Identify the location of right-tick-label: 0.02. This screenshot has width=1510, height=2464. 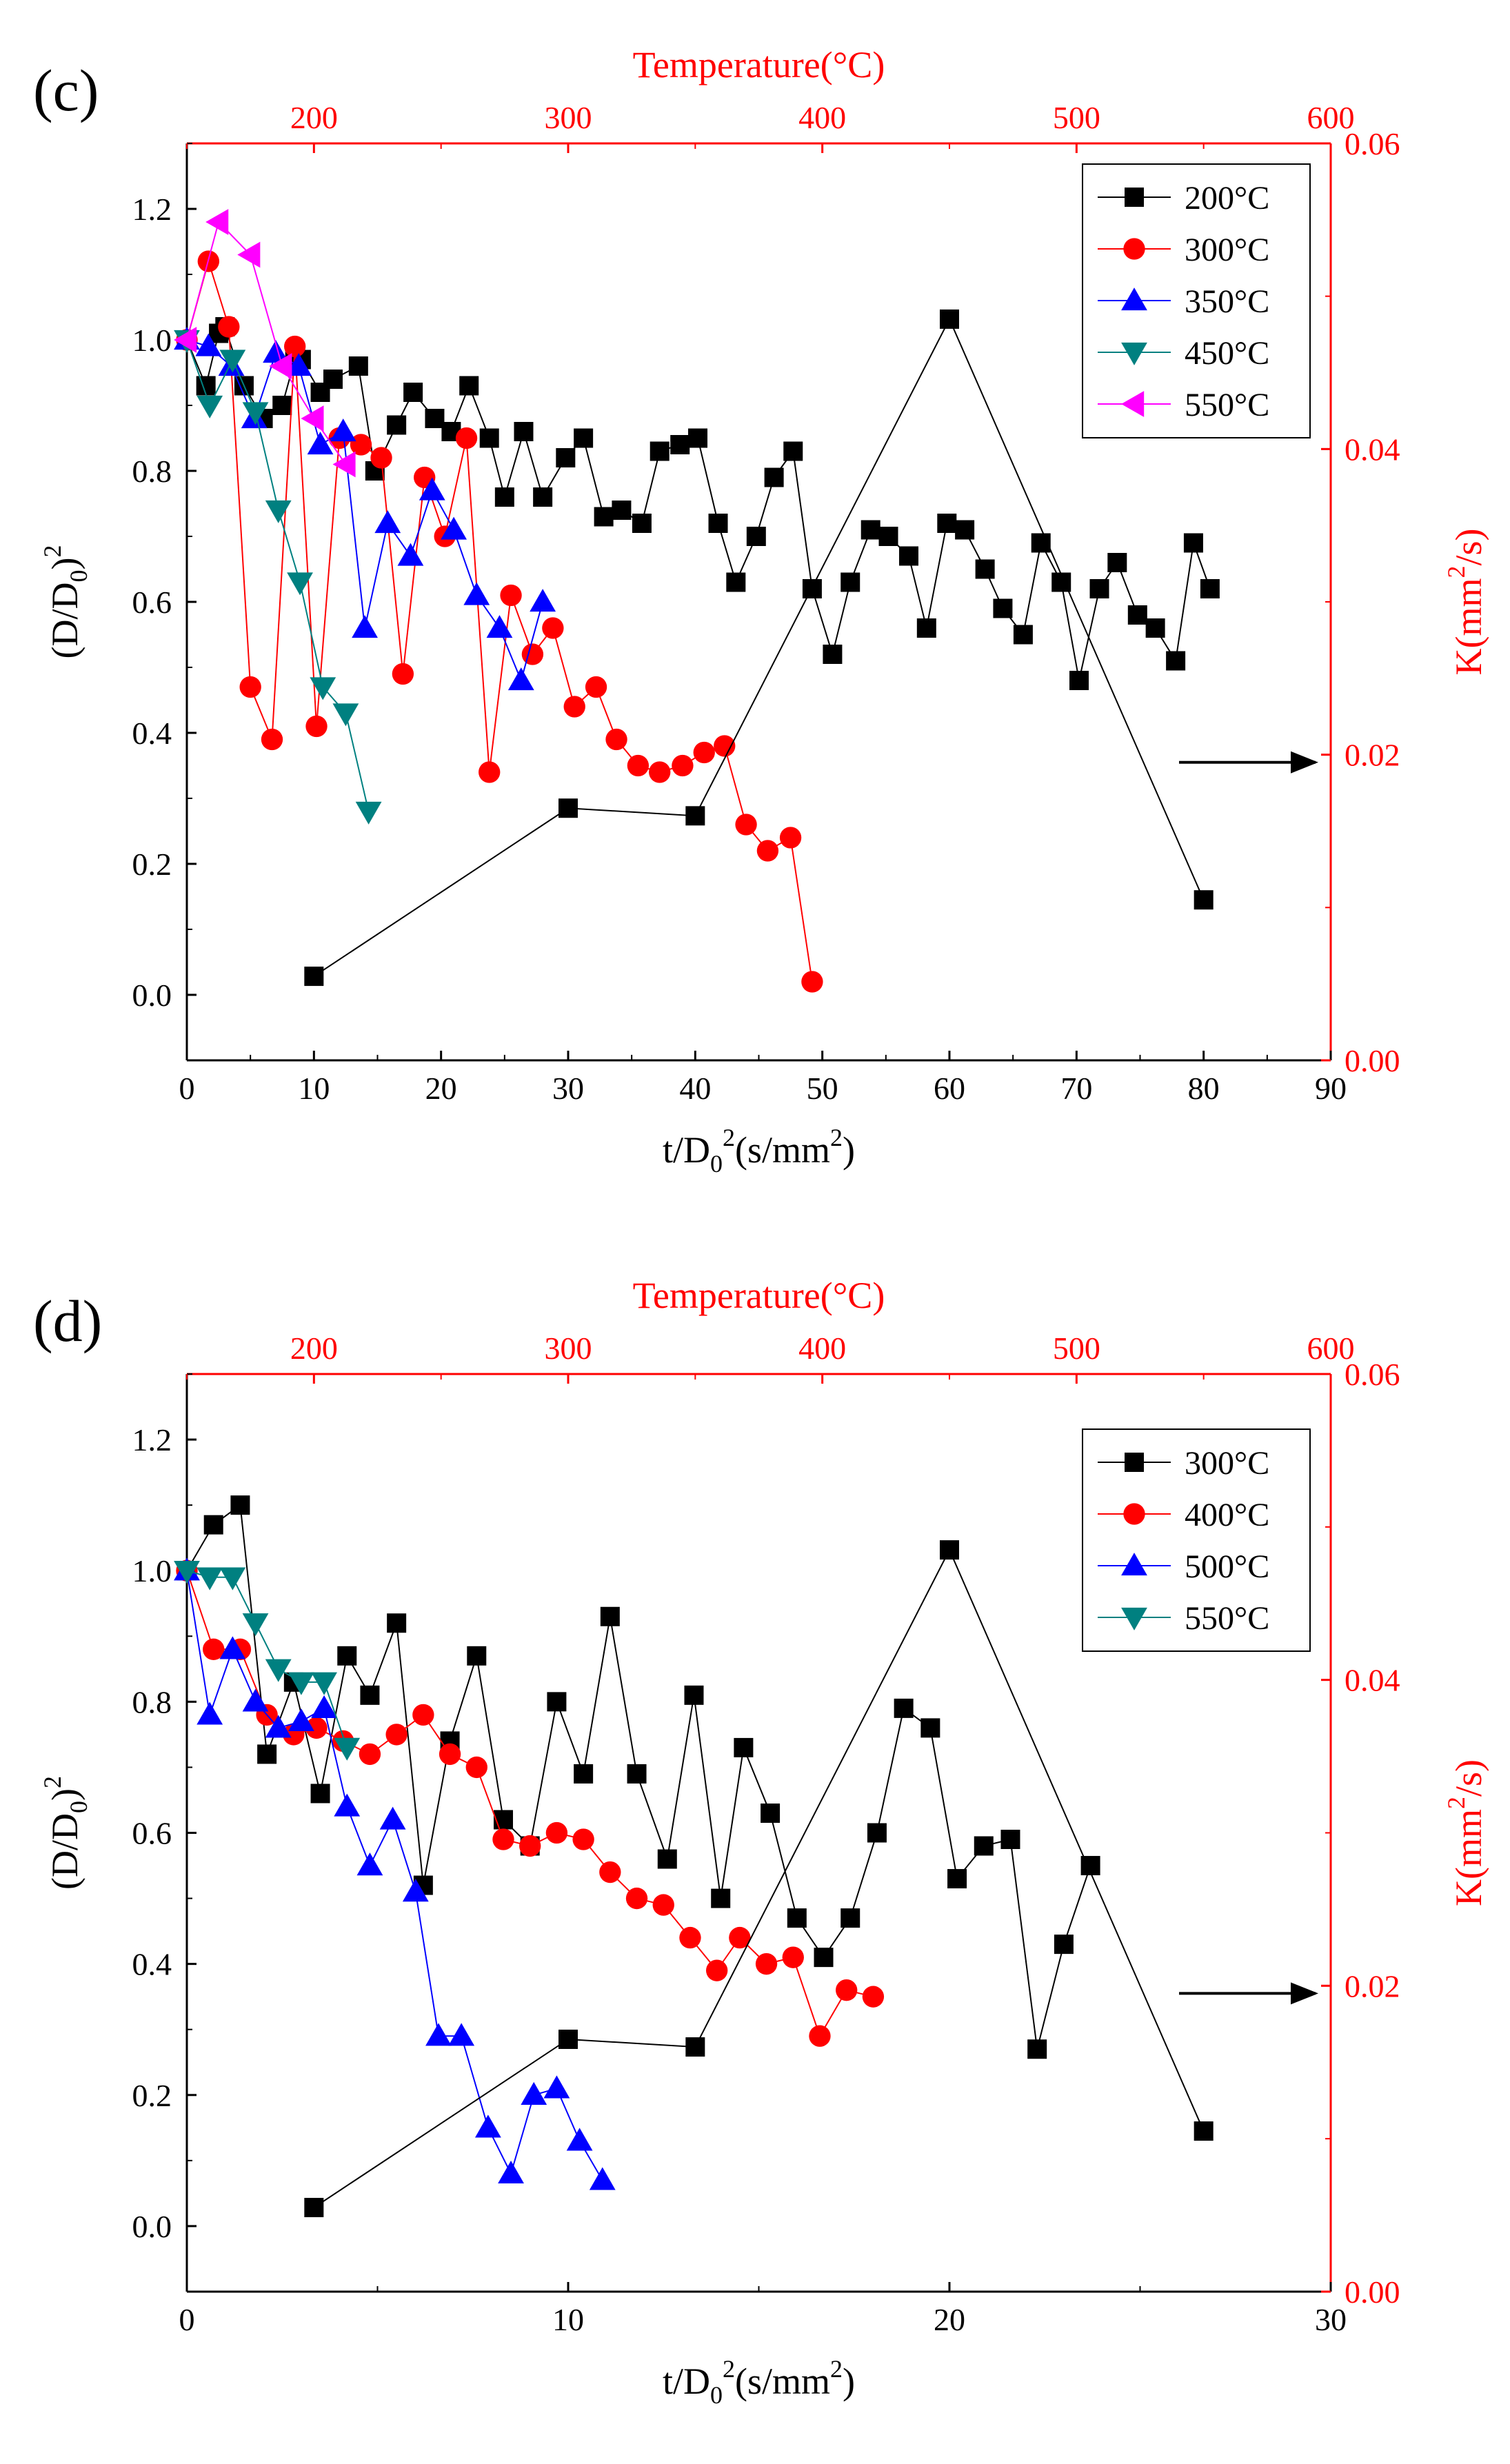
(1372, 755).